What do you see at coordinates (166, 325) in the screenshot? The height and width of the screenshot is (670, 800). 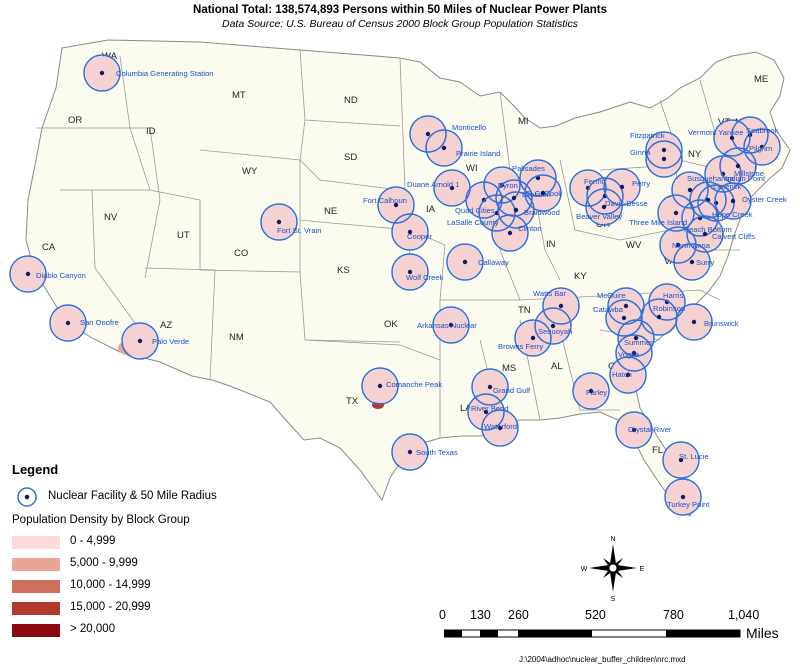 I see `state-label: AZ` at bounding box center [166, 325].